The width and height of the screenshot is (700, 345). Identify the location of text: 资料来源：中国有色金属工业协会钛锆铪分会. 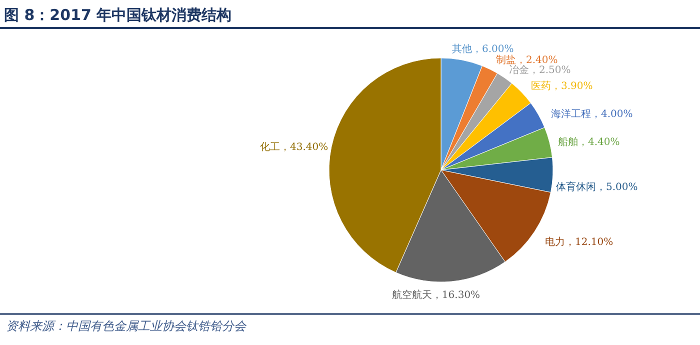
(126, 326).